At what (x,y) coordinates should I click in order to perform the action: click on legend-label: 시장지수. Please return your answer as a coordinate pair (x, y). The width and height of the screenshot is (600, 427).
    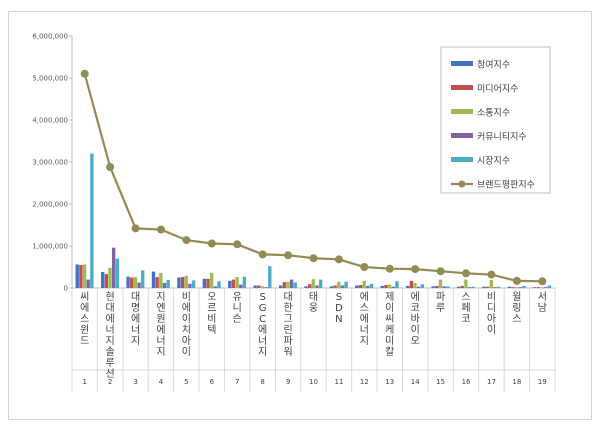
    Looking at the image, I should click on (493, 161).